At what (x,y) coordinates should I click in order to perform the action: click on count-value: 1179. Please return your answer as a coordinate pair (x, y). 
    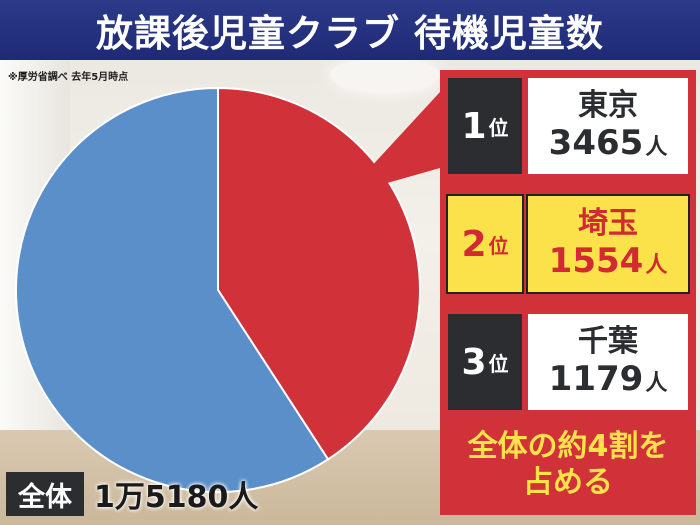
    Looking at the image, I should click on (596, 379).